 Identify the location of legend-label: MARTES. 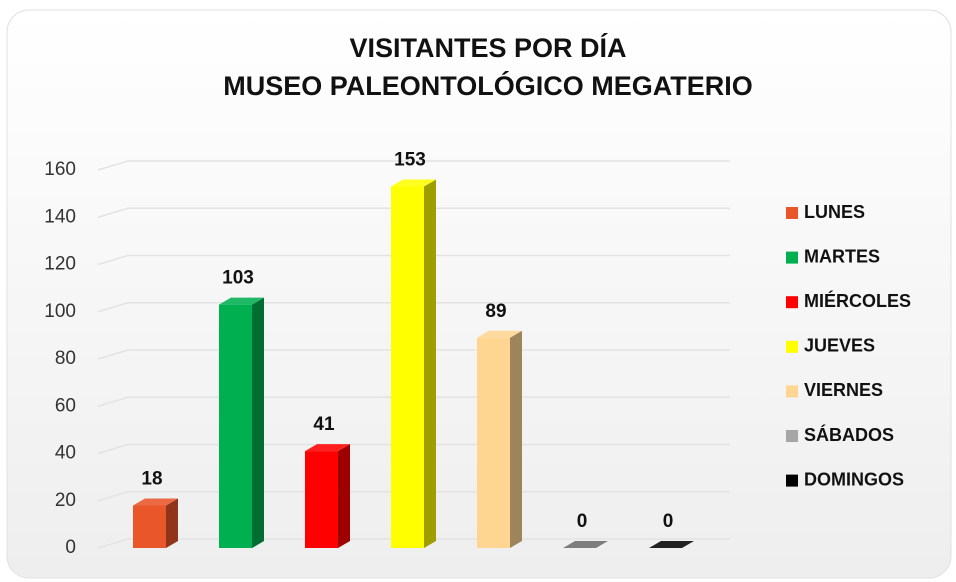
(842, 256).